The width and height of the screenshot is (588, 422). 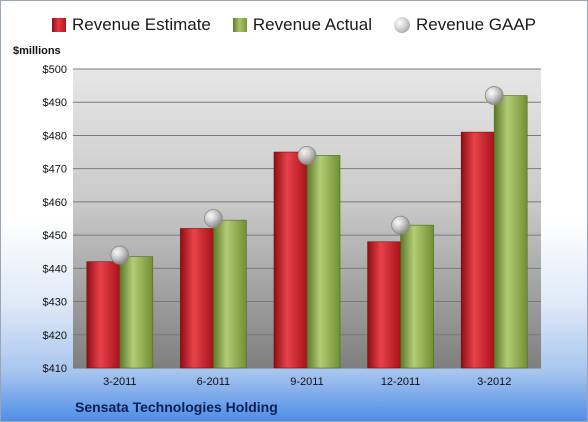 I want to click on x-tick-label: 12-2011, so click(x=401, y=382).